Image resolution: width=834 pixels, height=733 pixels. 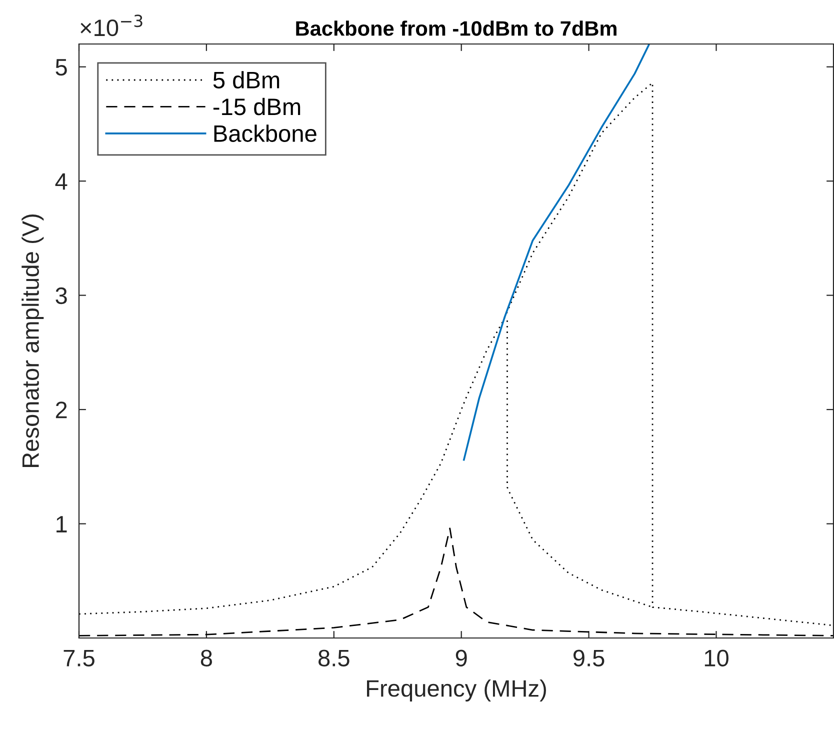 What do you see at coordinates (61, 410) in the screenshot?
I see `y-tick-label: 2` at bounding box center [61, 410].